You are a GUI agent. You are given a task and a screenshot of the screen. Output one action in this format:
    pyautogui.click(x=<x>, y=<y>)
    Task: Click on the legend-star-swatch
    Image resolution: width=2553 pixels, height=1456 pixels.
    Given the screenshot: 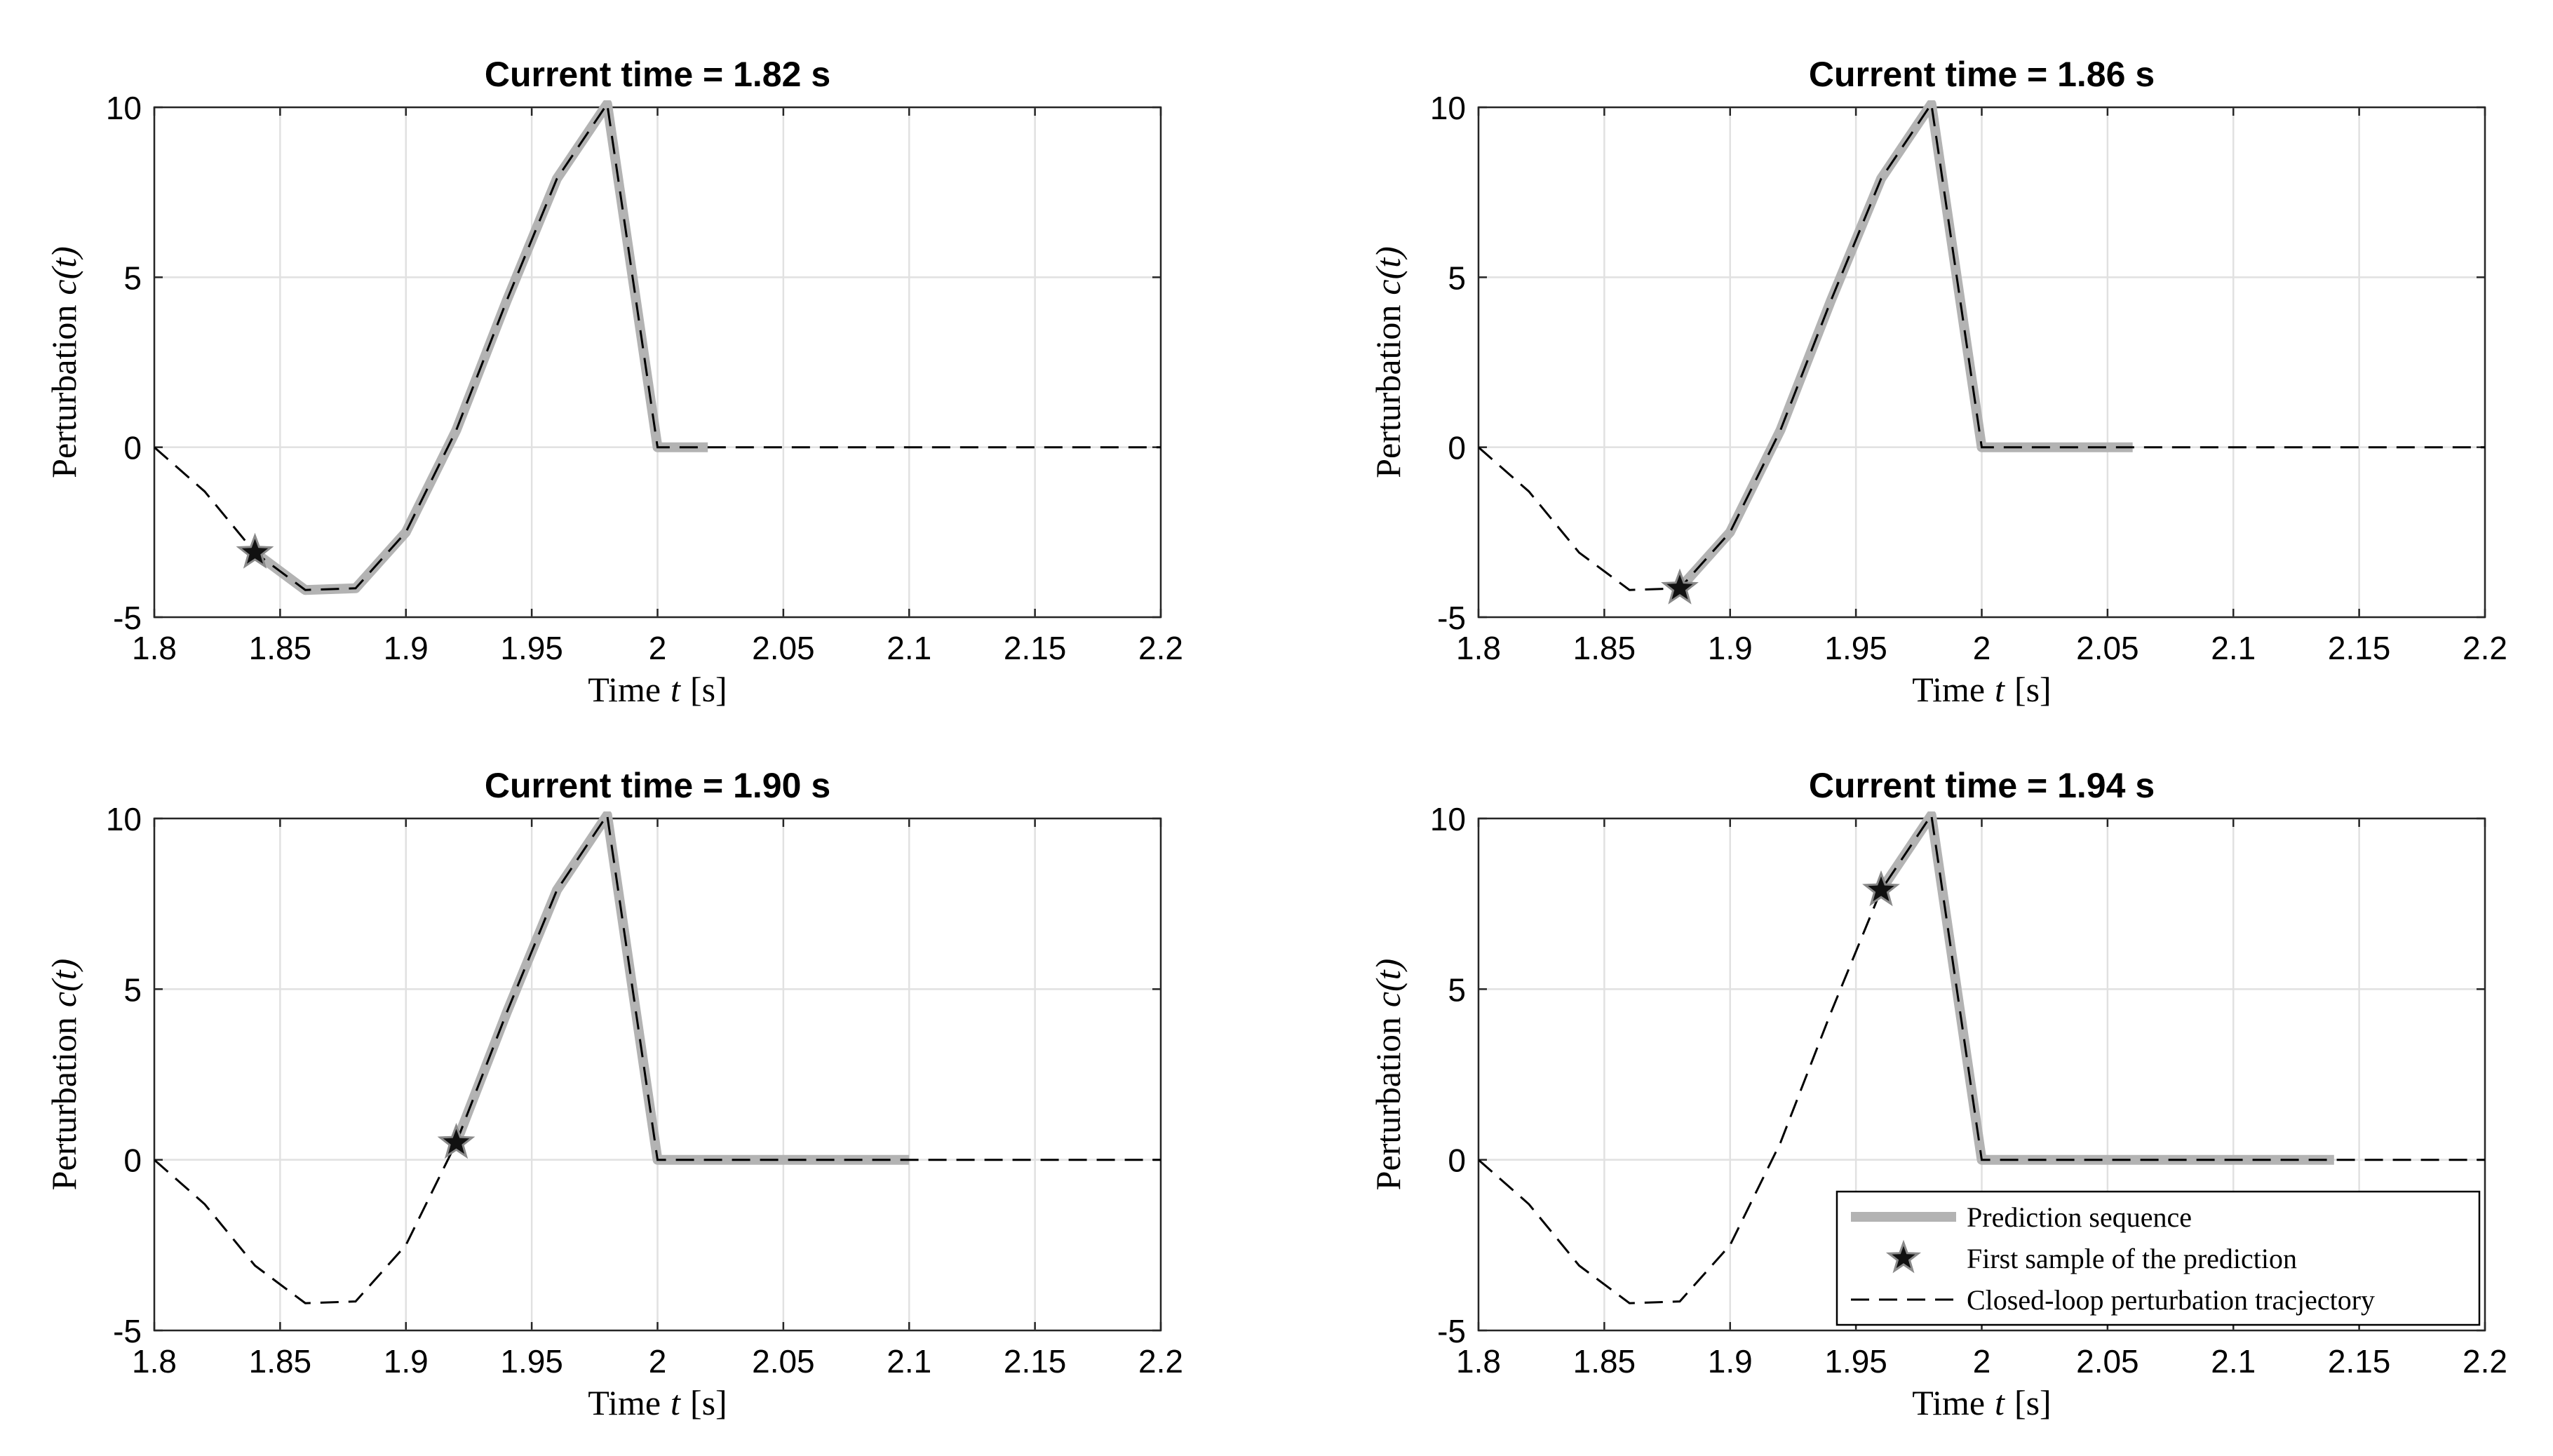 What is the action you would take?
    pyautogui.click(x=1903, y=1256)
    